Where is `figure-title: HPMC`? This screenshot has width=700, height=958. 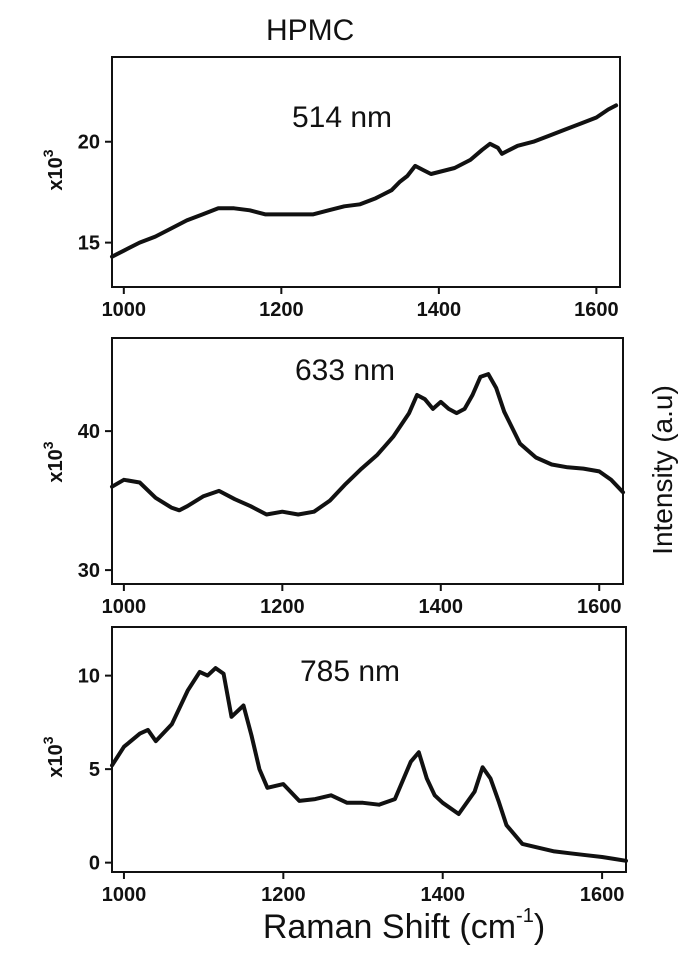 figure-title: HPMC is located at coordinates (310, 30).